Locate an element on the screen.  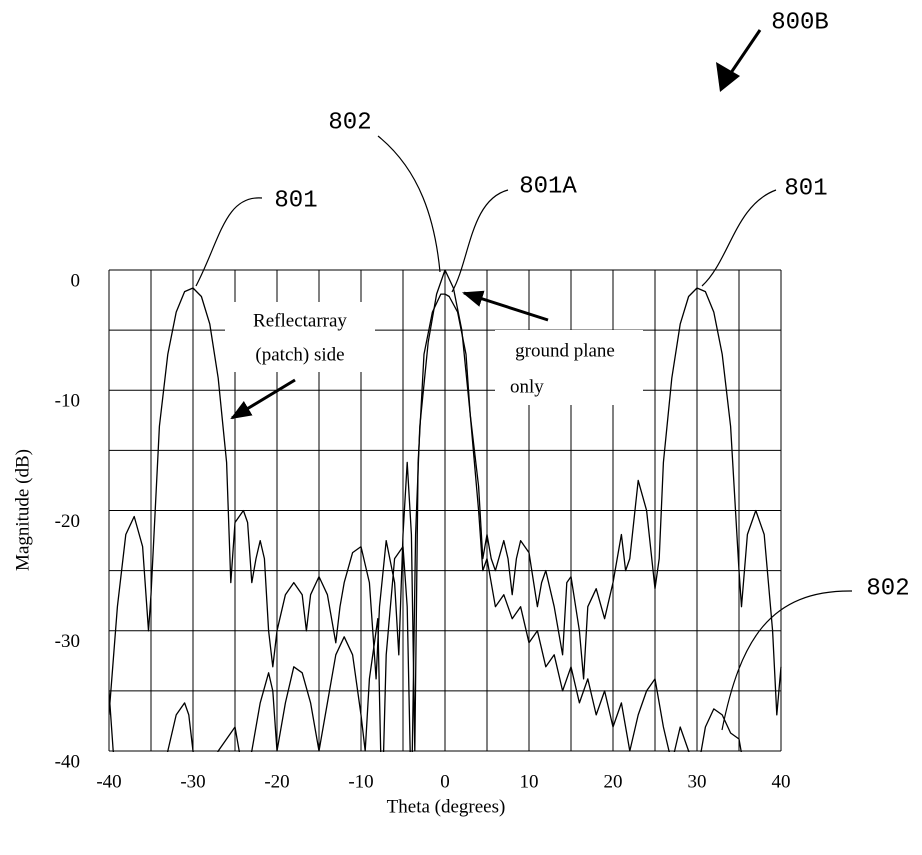
x-tick-label: 0 is located at coordinates (445, 781).